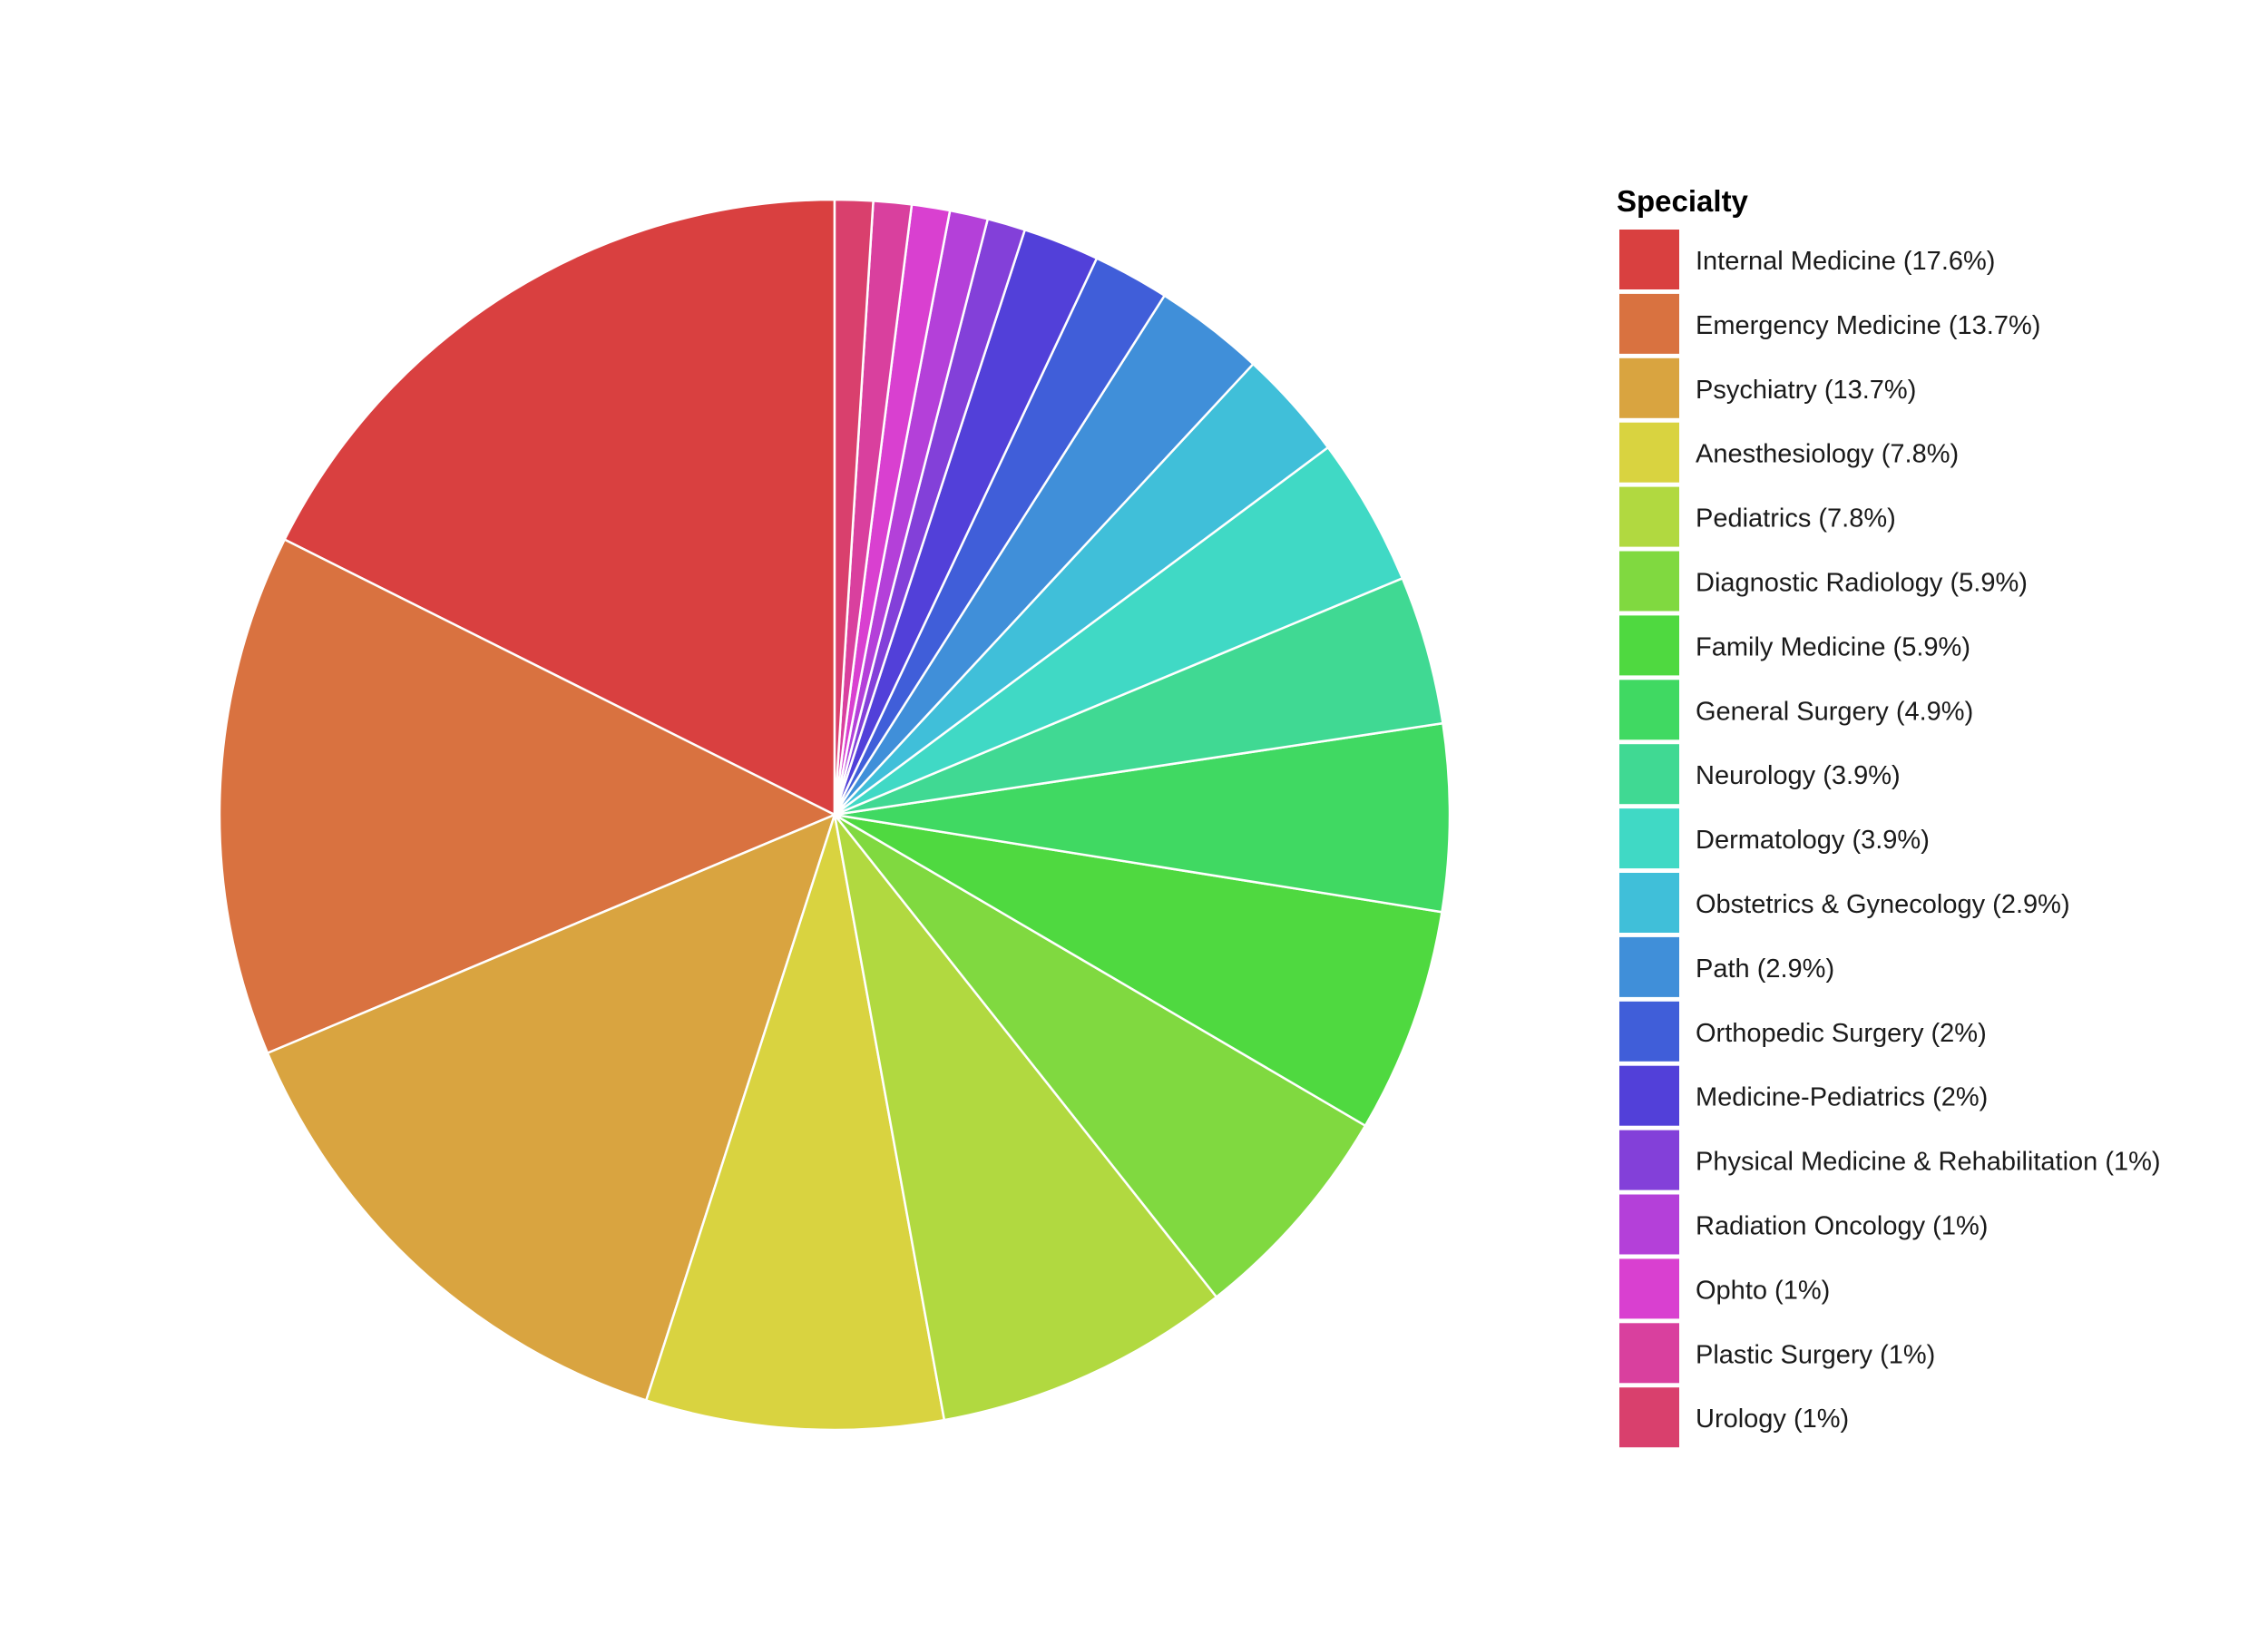  What do you see at coordinates (1868, 325) in the screenshot?
I see `legend-label-2: Emergency Medicine (13.7%)` at bounding box center [1868, 325].